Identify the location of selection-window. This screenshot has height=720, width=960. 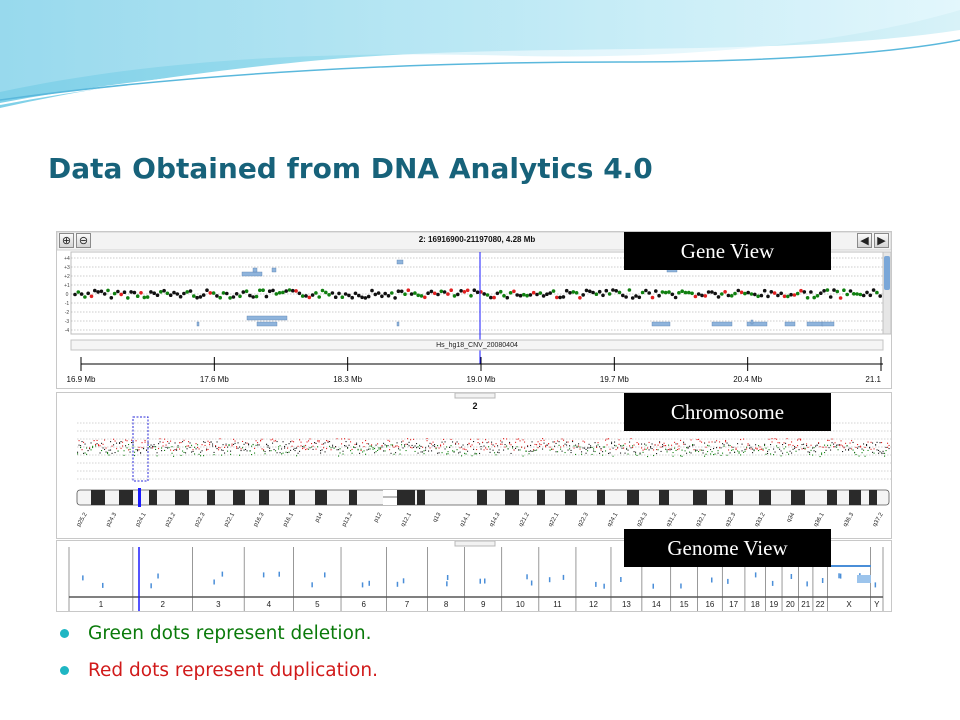
(140, 449).